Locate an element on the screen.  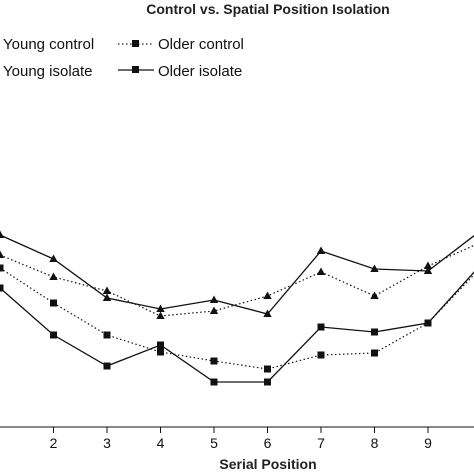
x-tick-label-4: 4 is located at coordinates (161, 443).